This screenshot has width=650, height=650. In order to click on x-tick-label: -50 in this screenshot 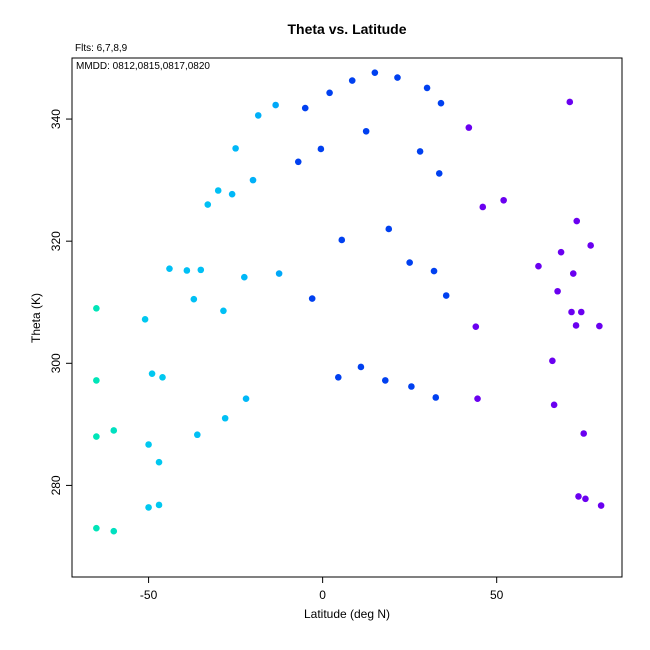, I will do `click(149, 595)`.